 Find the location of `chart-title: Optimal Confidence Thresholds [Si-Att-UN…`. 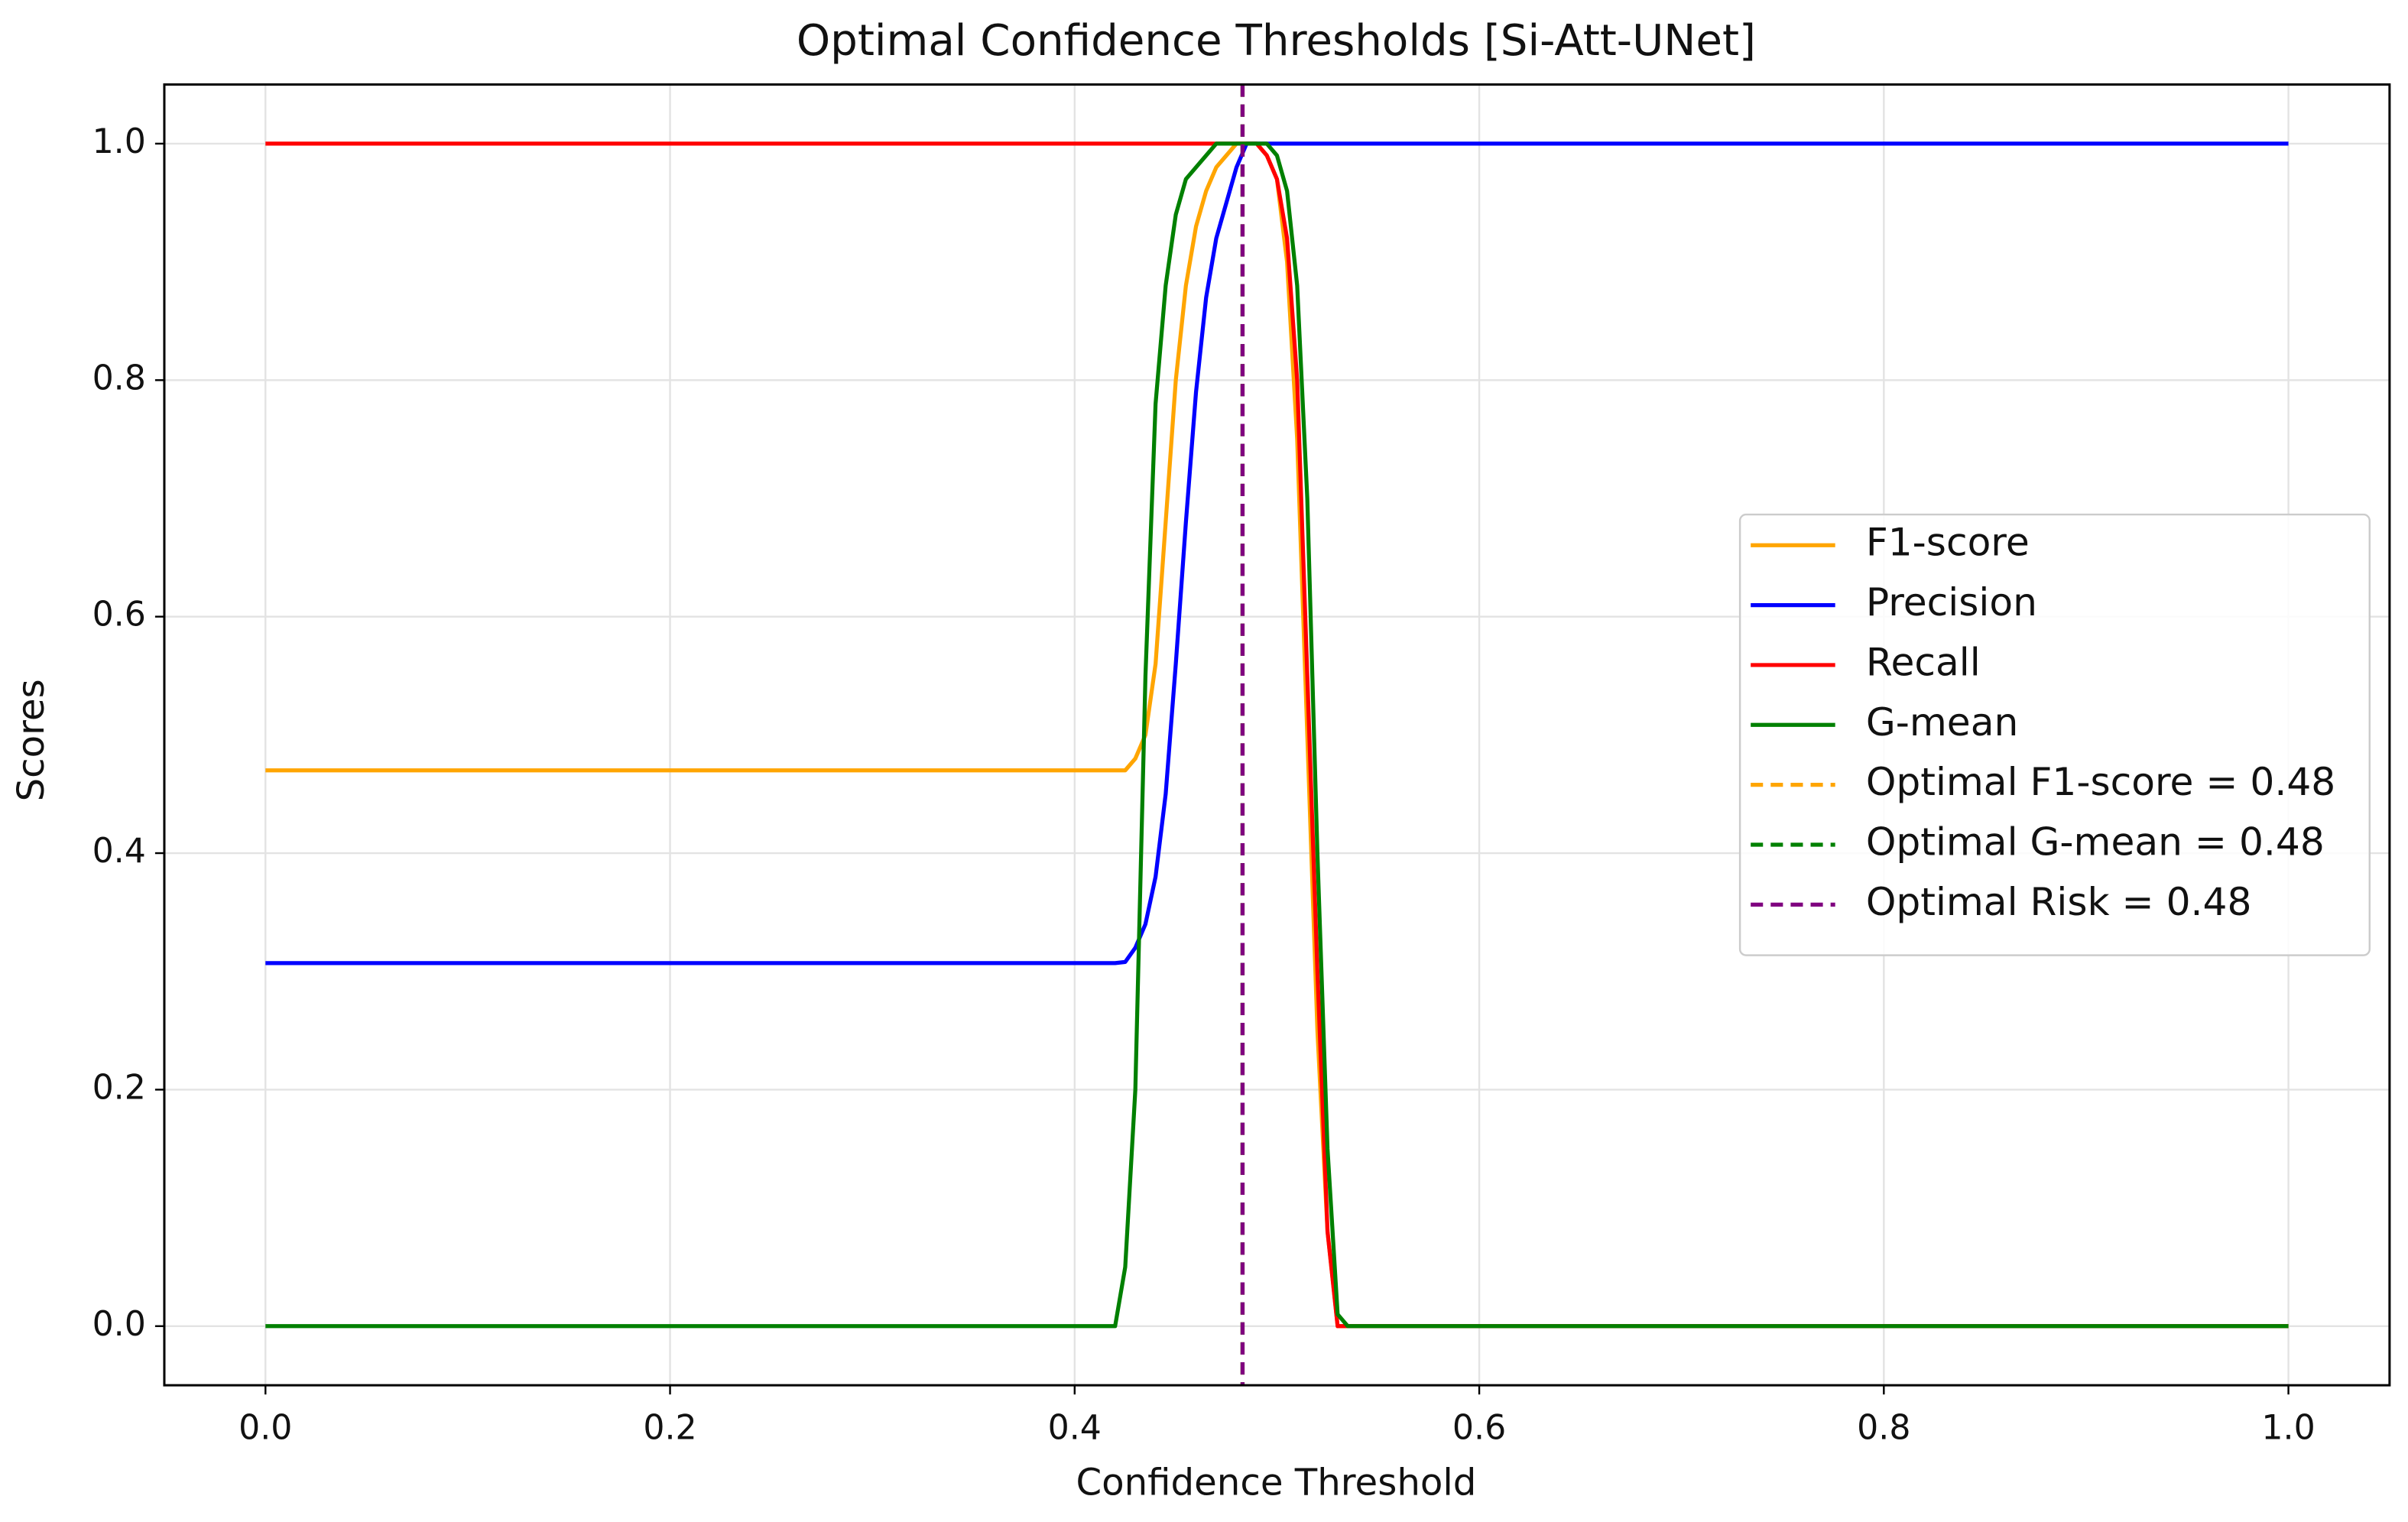

chart-title: Optimal Confidence Thresholds [Si-Att-UN… is located at coordinates (1277, 41).